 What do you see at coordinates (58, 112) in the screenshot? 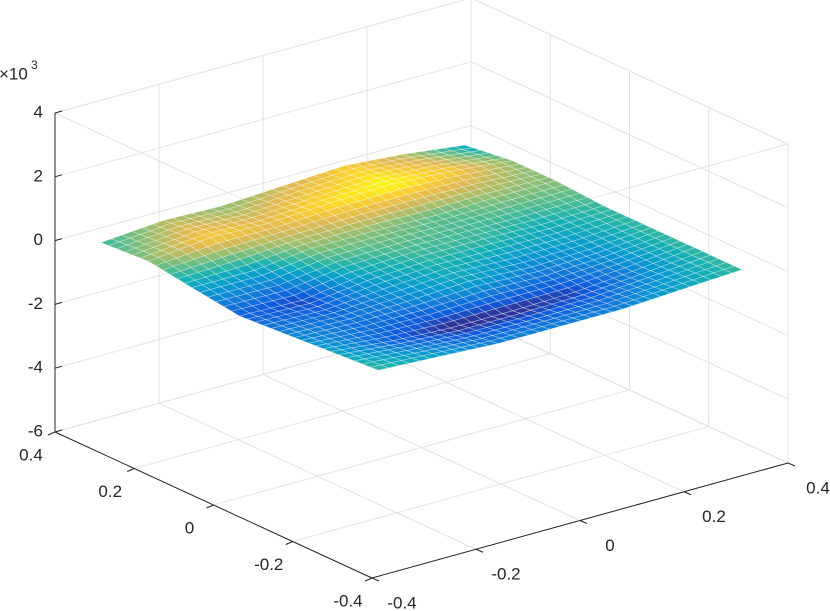
I see `z-tick` at bounding box center [58, 112].